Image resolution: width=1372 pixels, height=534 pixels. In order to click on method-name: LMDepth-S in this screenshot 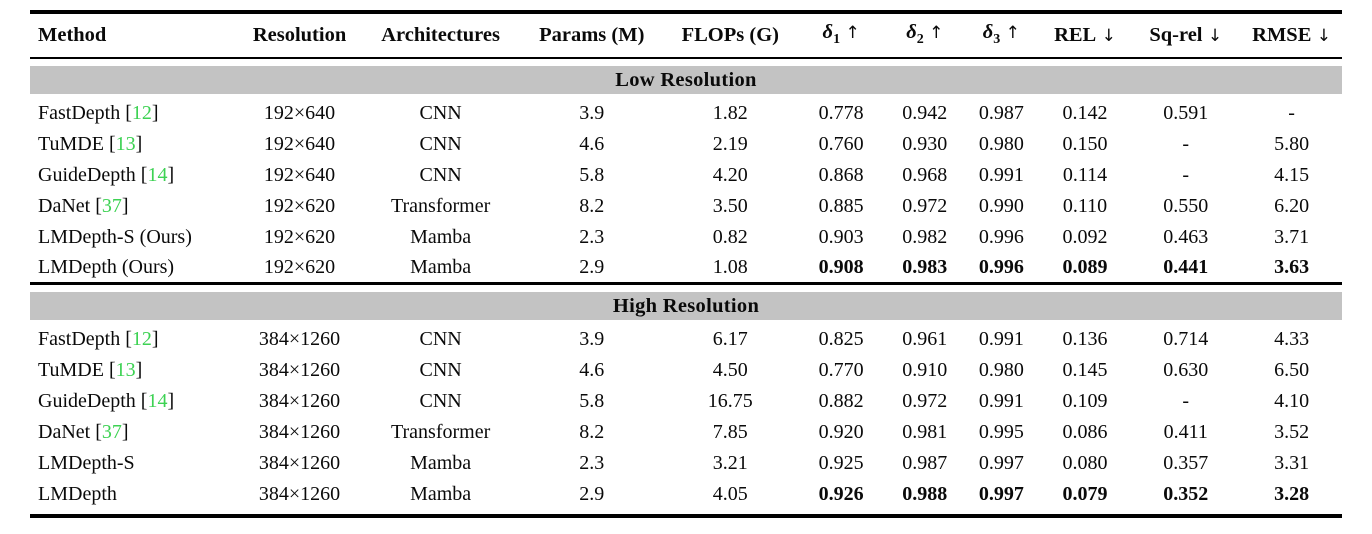, I will do `click(86, 463)`.